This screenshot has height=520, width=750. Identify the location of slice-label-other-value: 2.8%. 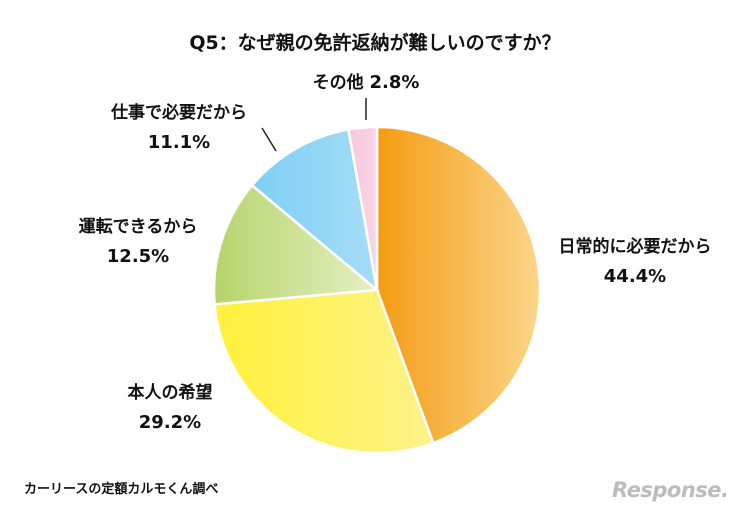
(394, 82).